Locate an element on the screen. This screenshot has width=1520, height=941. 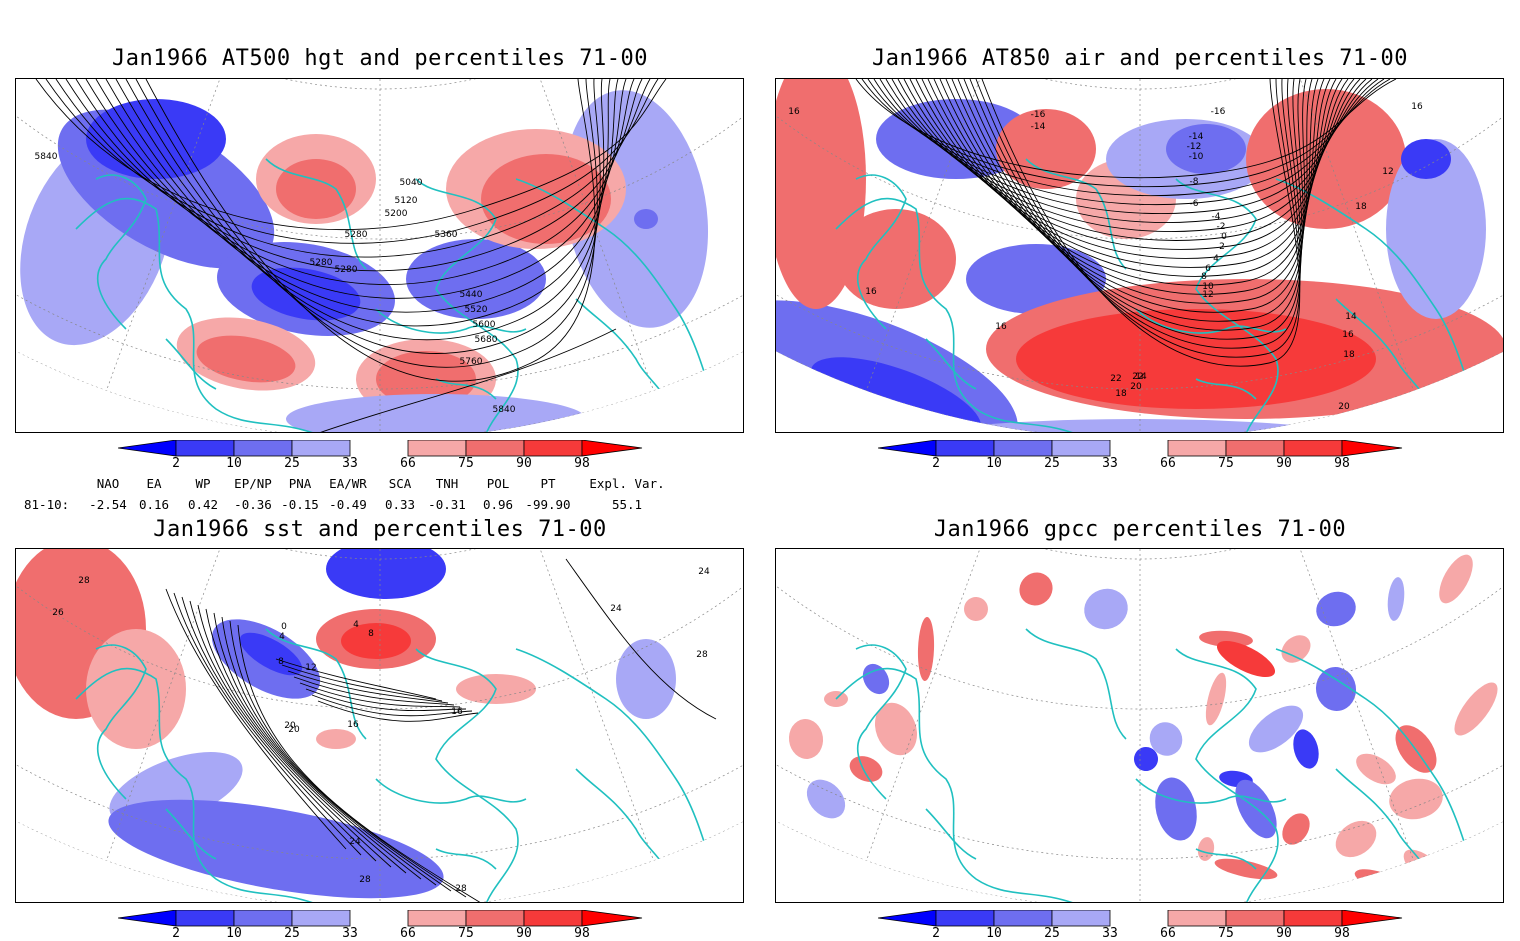
index-header: EA is located at coordinates (154, 483).